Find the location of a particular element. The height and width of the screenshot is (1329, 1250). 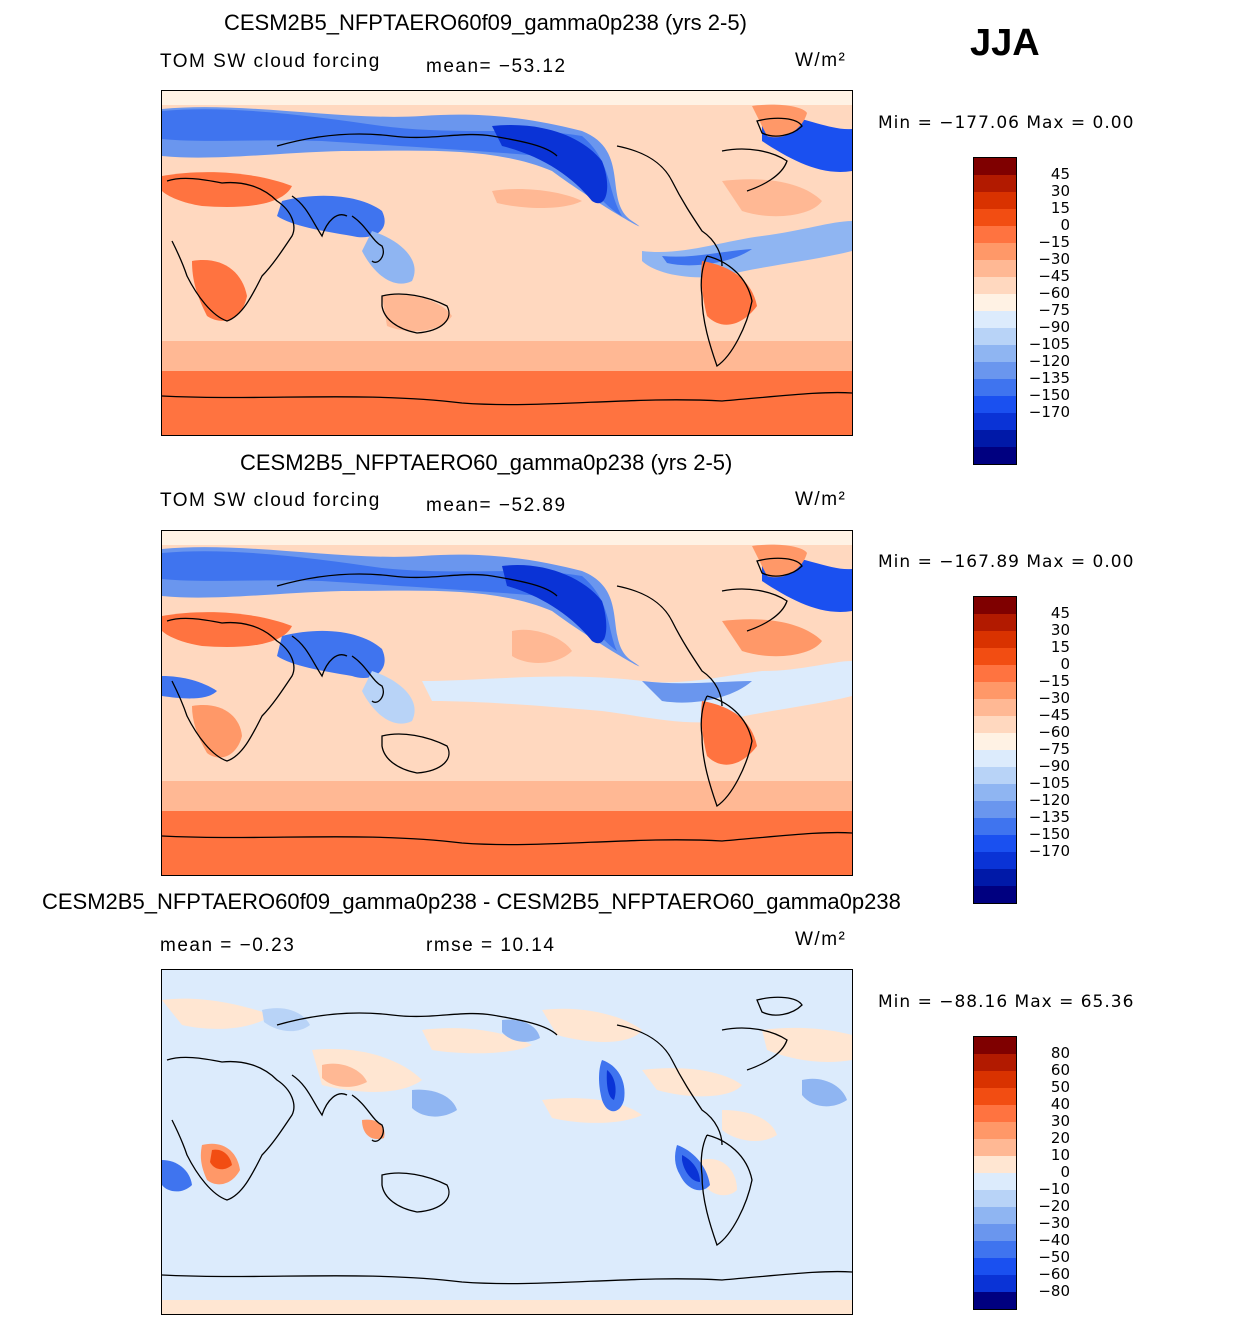

panel3-minmax: Min = −88.16 Max = 65.36 is located at coordinates (1006, 1002).